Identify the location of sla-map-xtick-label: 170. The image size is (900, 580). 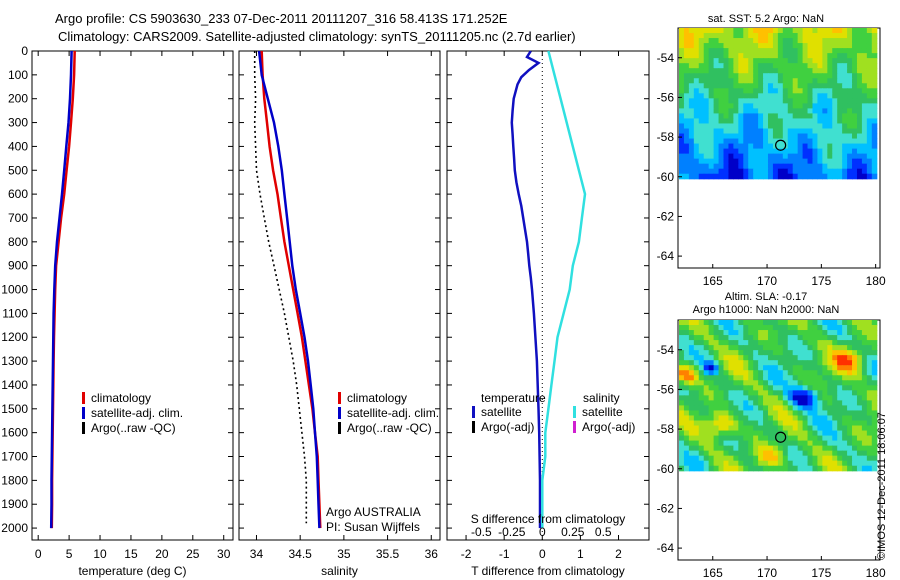
(767, 573).